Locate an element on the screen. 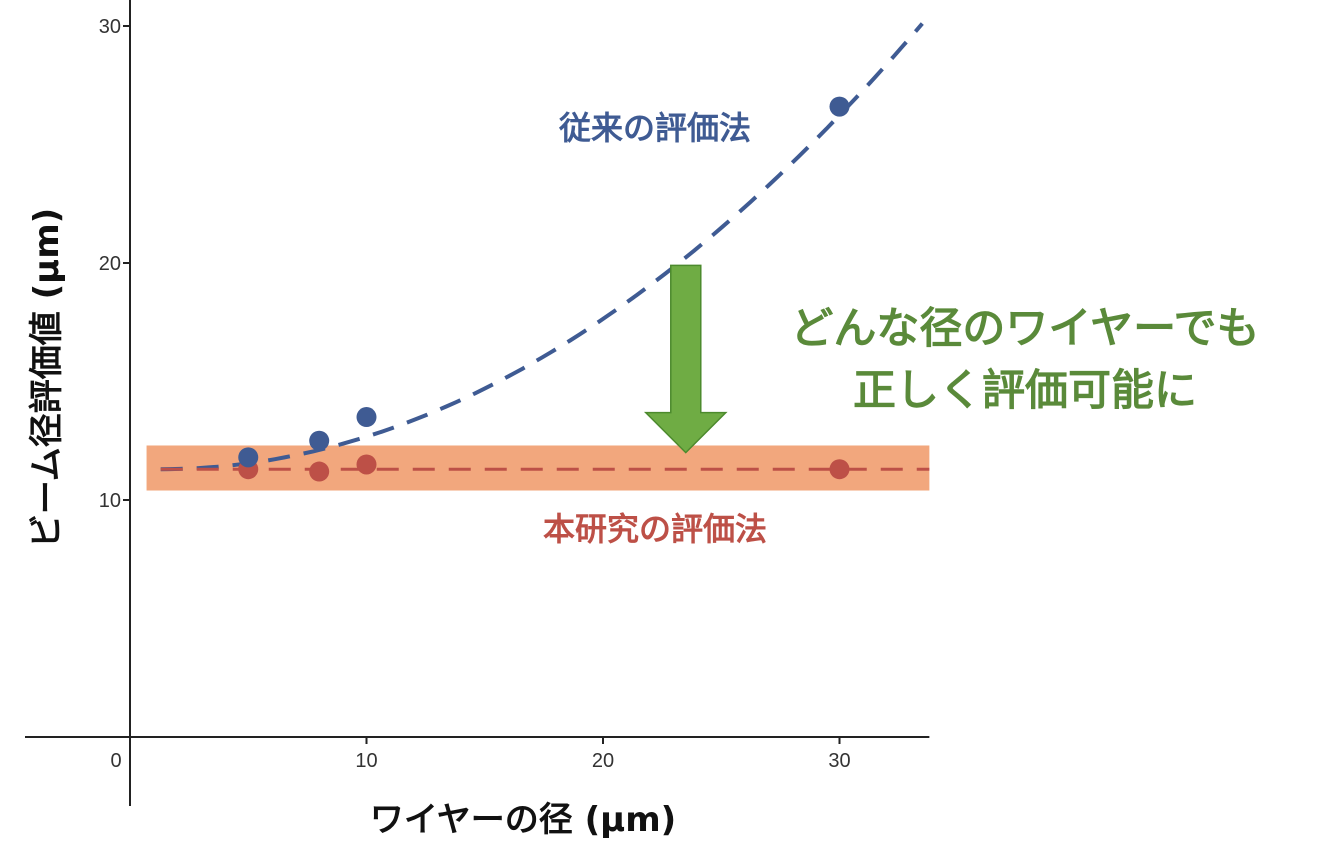  series-label-proposed: 本研究の評価法 is located at coordinates (655, 529).